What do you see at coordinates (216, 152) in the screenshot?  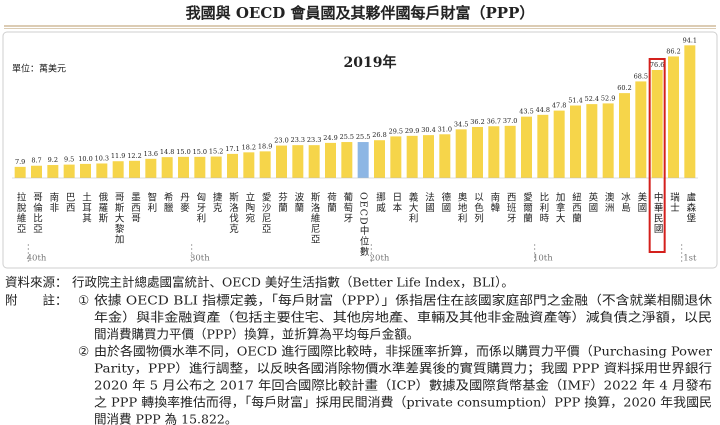 I see `value-label: 15.2` at bounding box center [216, 152].